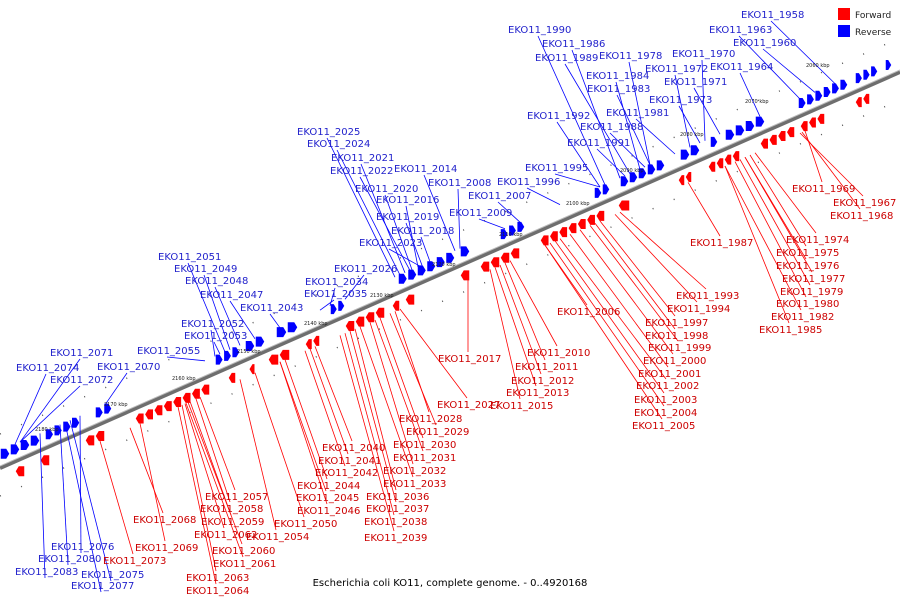 The image size is (900, 600). Describe the element at coordinates (618, 89) in the screenshot. I see `reverse-gene-label: EKO11_1983` at that location.